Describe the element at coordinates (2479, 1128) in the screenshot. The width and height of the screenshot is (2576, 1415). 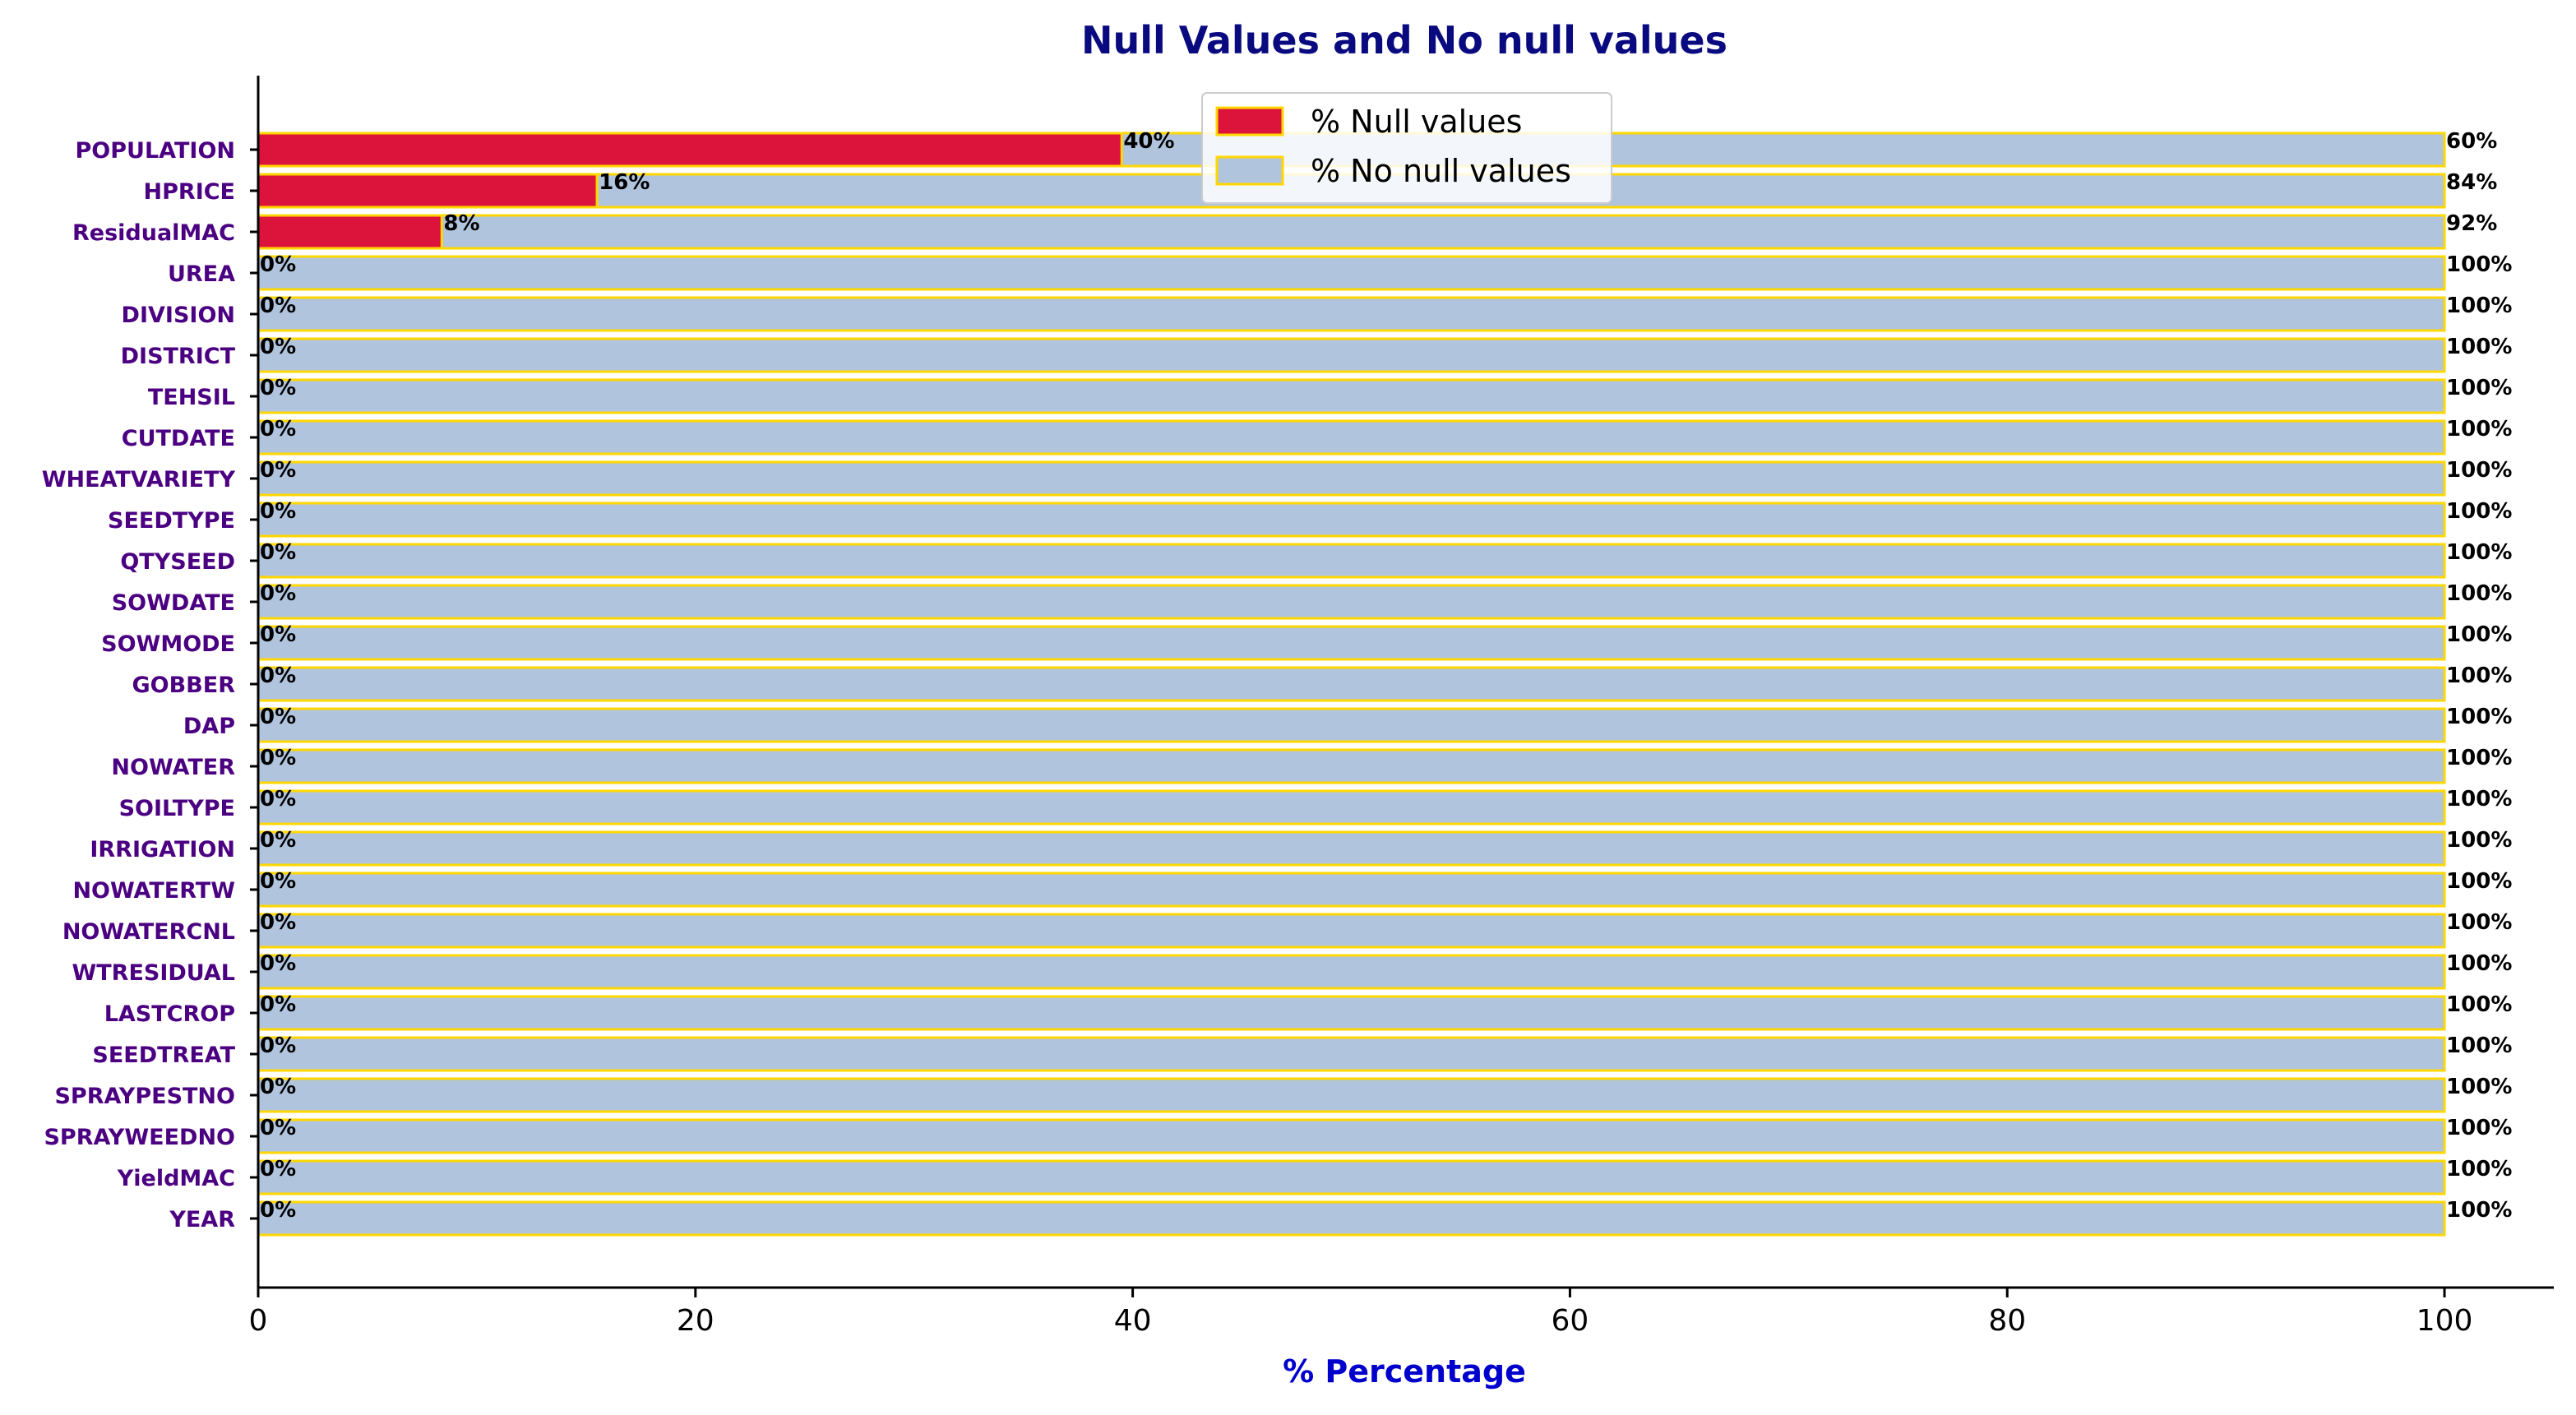
I see `data-label-no-null-sprayweedno: 100%` at that location.